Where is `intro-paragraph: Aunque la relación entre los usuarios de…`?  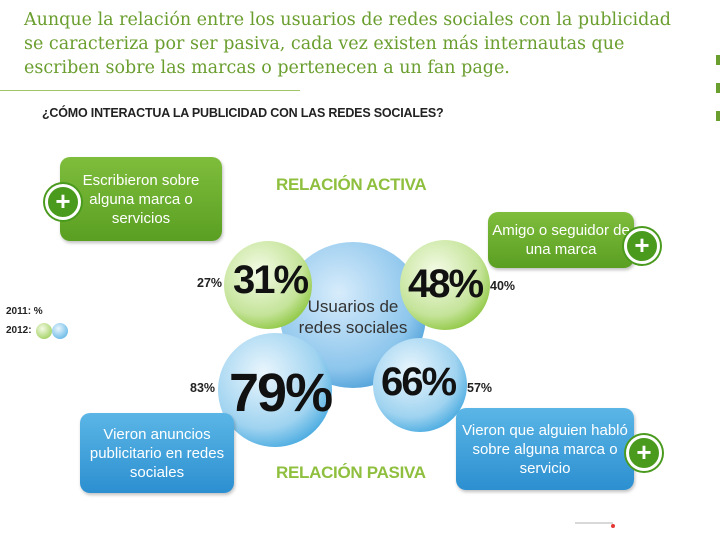 intro-paragraph: Aunque la relación entre los usuarios de… is located at coordinates (347, 44).